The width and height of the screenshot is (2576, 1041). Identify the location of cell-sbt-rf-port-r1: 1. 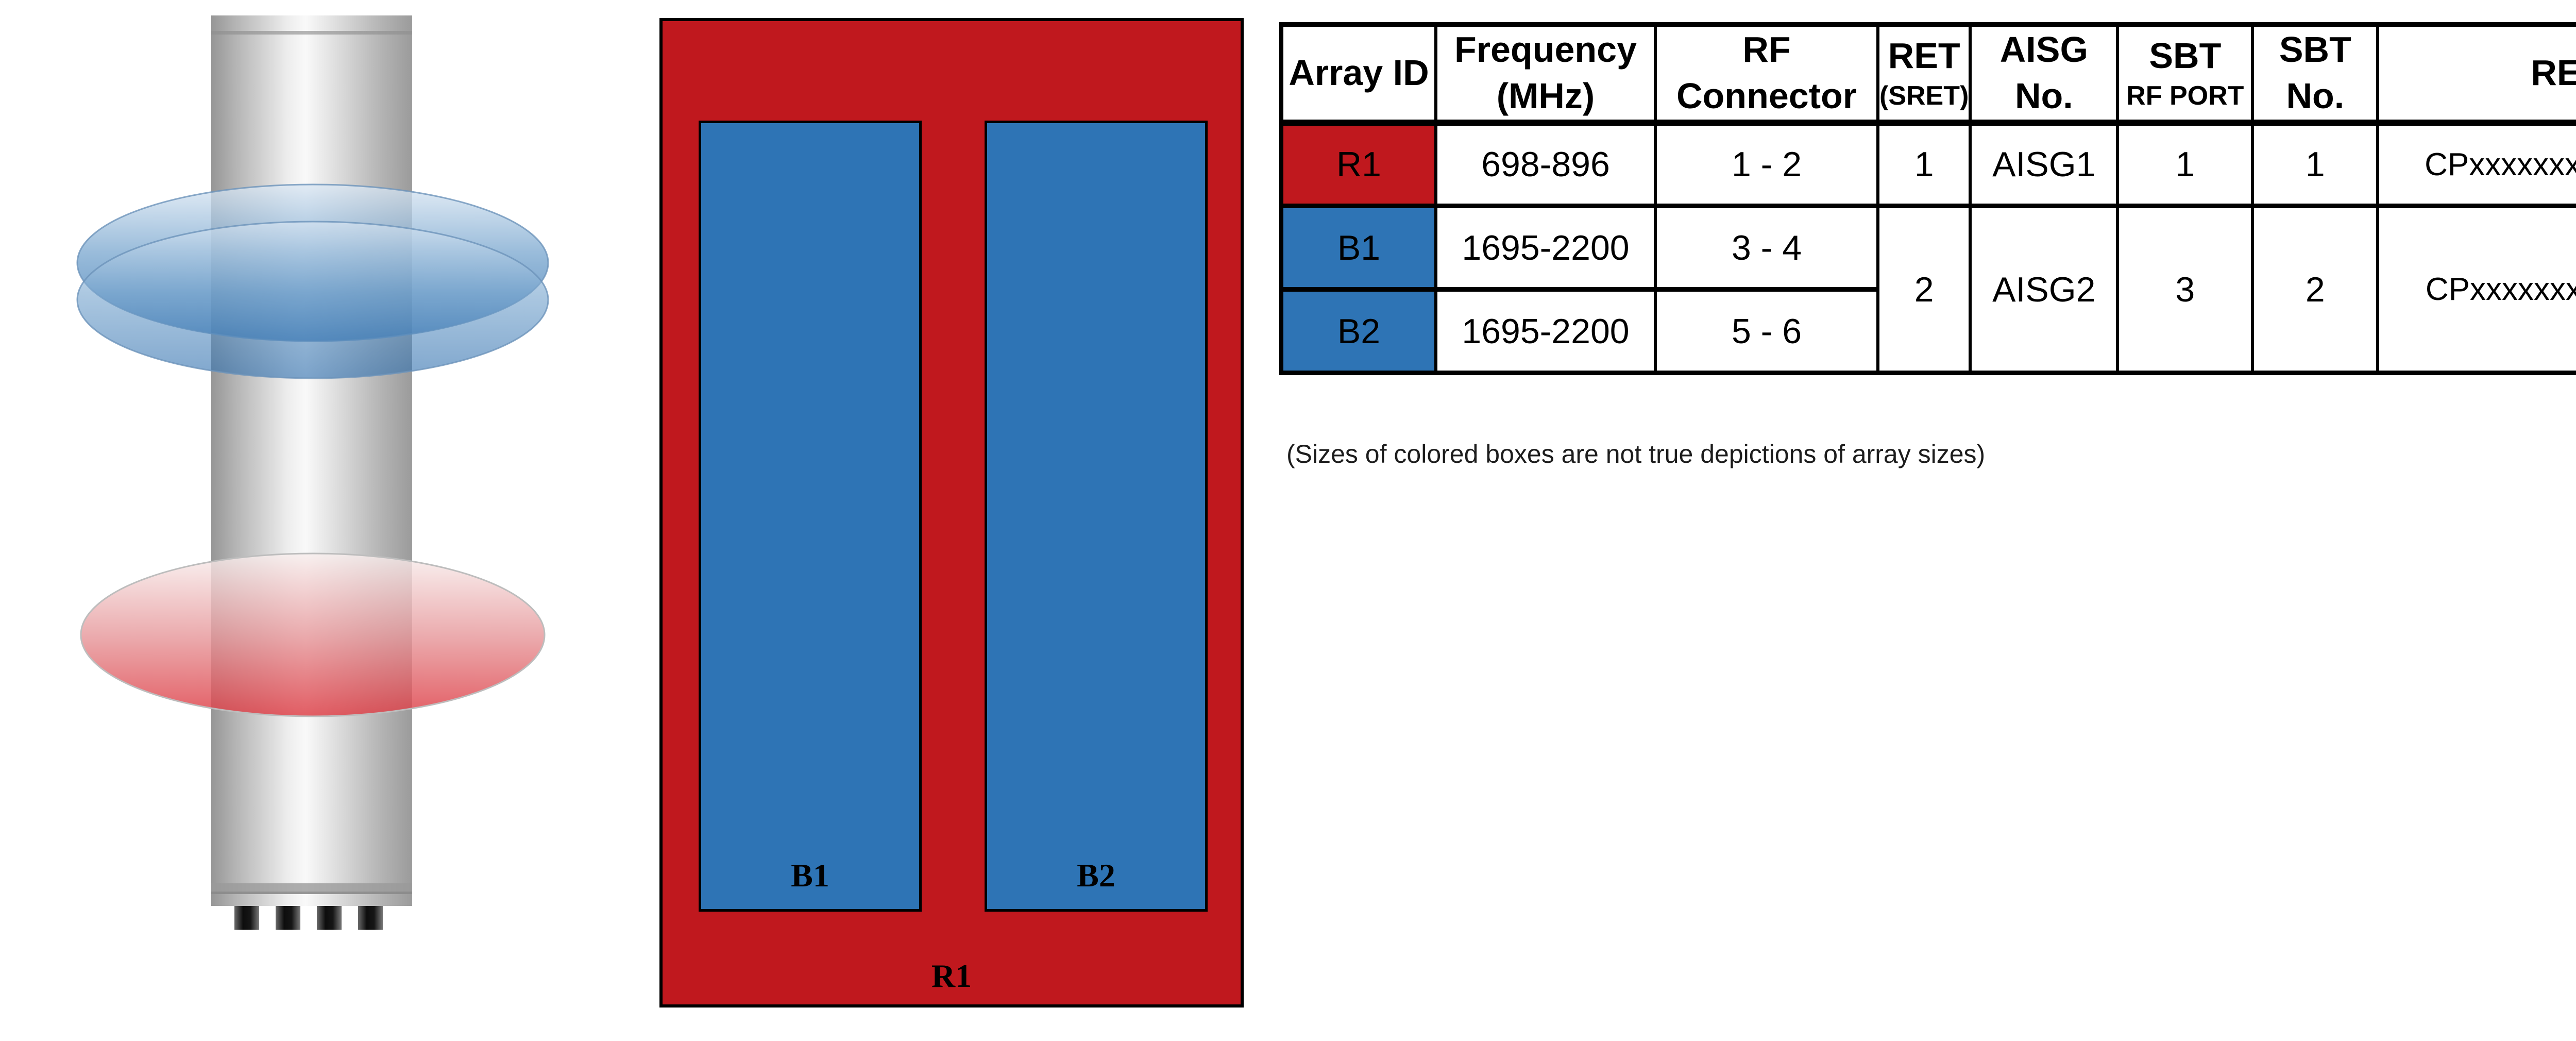
(2185, 164).